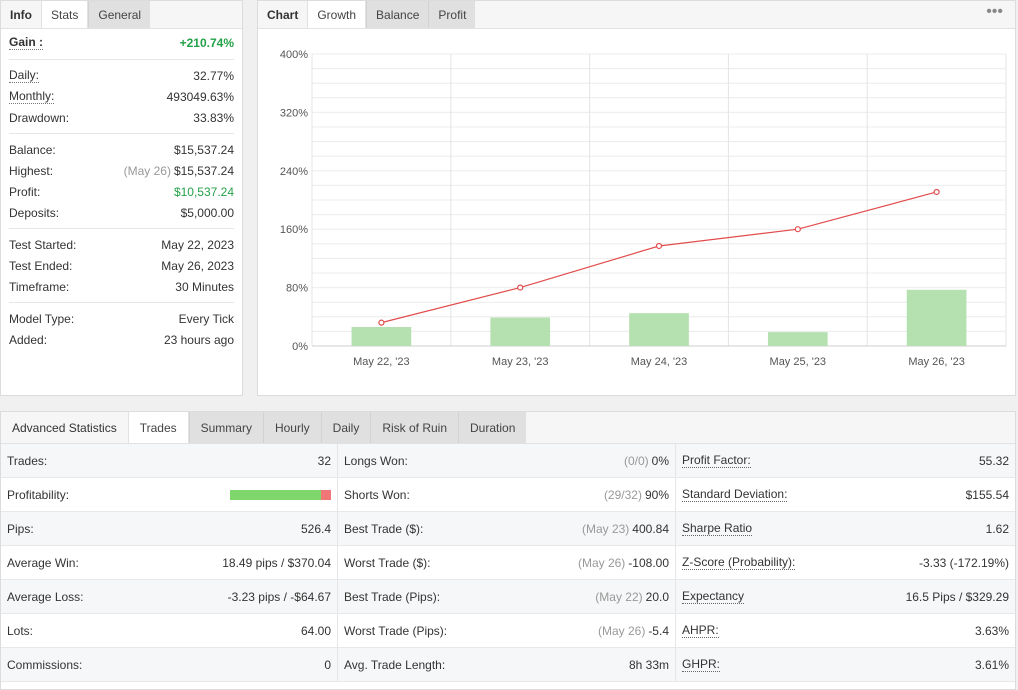  Describe the element at coordinates (283, 14) in the screenshot. I see `tab-chart: Chart` at that location.